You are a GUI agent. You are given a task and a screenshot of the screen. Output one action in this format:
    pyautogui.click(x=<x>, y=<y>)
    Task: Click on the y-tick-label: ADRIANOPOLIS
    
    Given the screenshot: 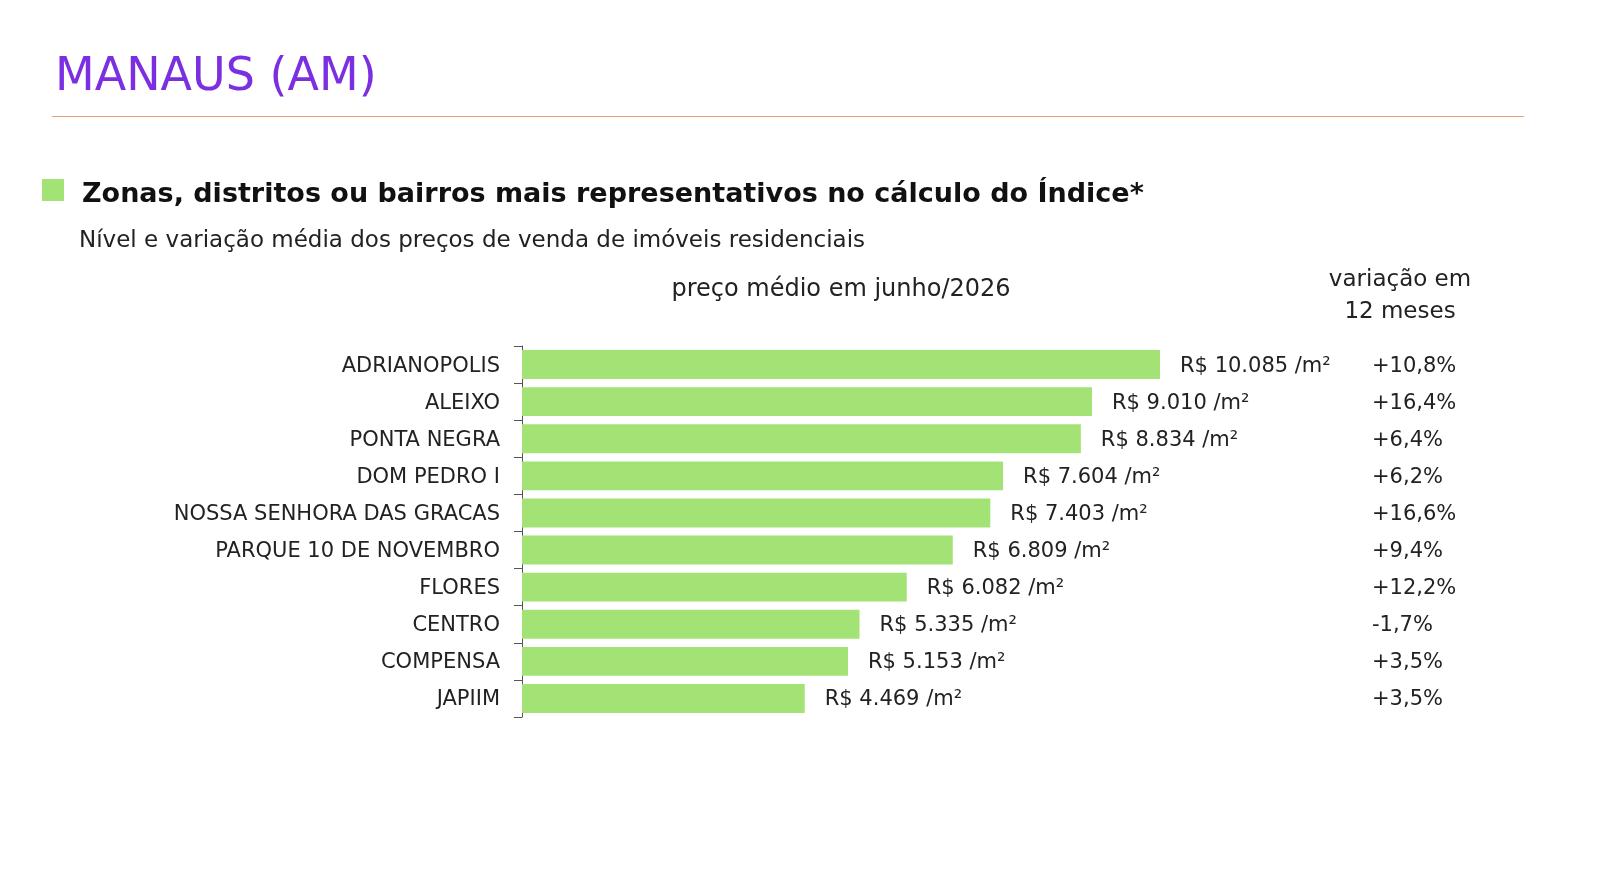 What is the action you would take?
    pyautogui.click(x=420, y=364)
    